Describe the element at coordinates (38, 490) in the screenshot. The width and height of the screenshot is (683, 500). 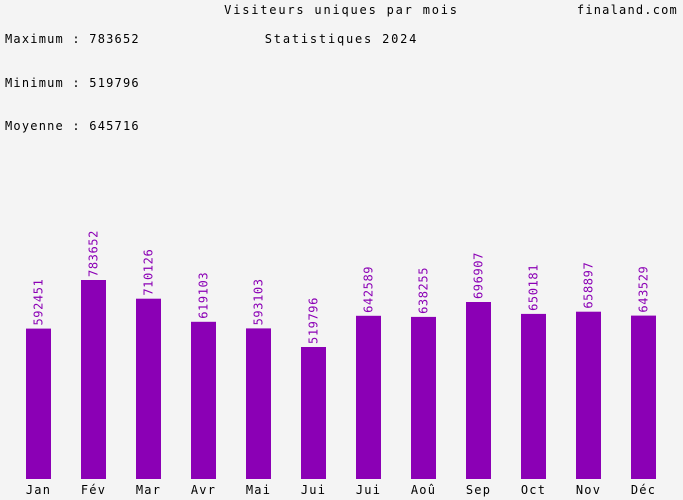
I see `x-tick-label-0: Jan` at that location.